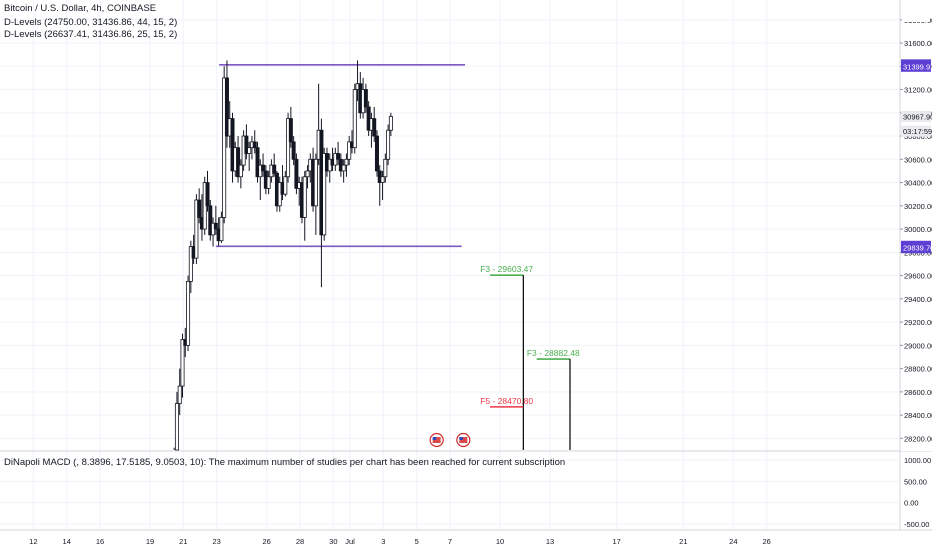  I want to click on time-tick-label: 10, so click(500, 541).